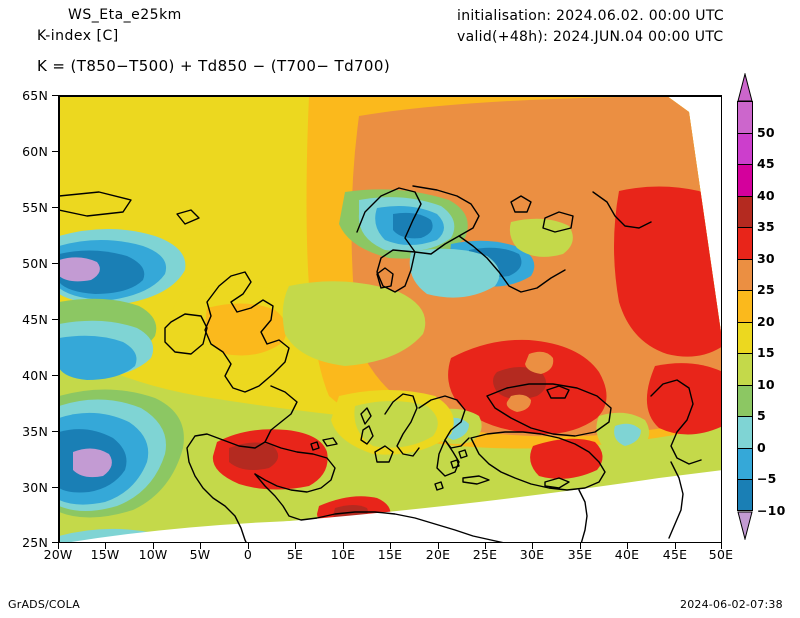 Image resolution: width=800 pixels, height=618 pixels. I want to click on colorbar-tick-label: 25, so click(766, 290).